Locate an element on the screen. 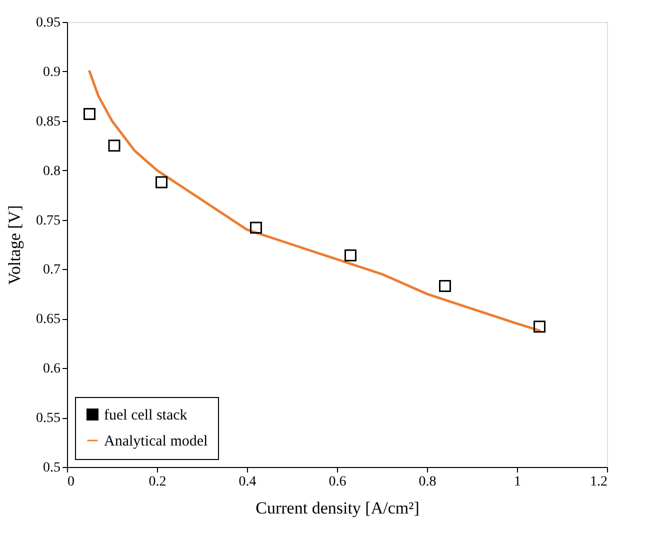  x-tick-label: 0.4 is located at coordinates (247, 482).